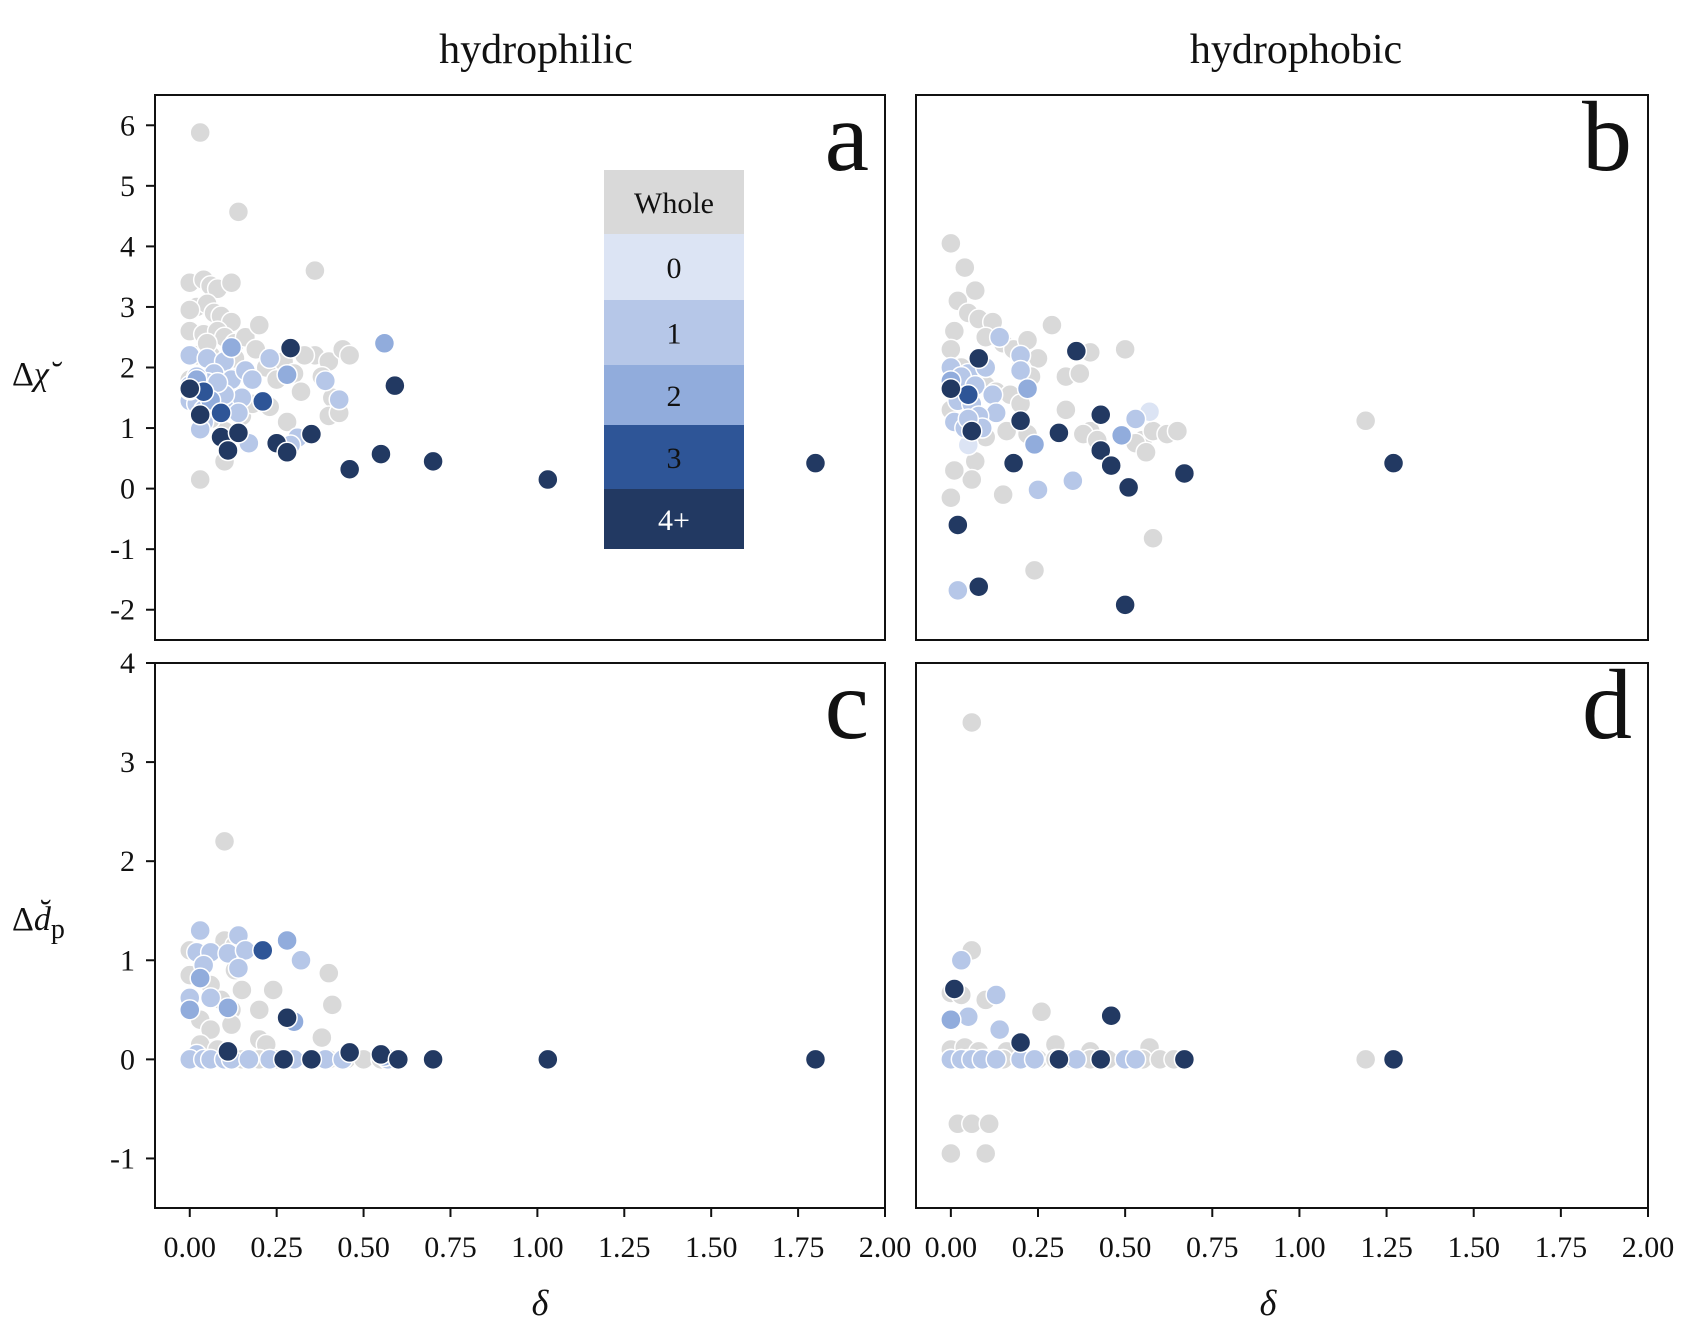  What do you see at coordinates (127, 428) in the screenshot?
I see `y-tick-label: 1` at bounding box center [127, 428].